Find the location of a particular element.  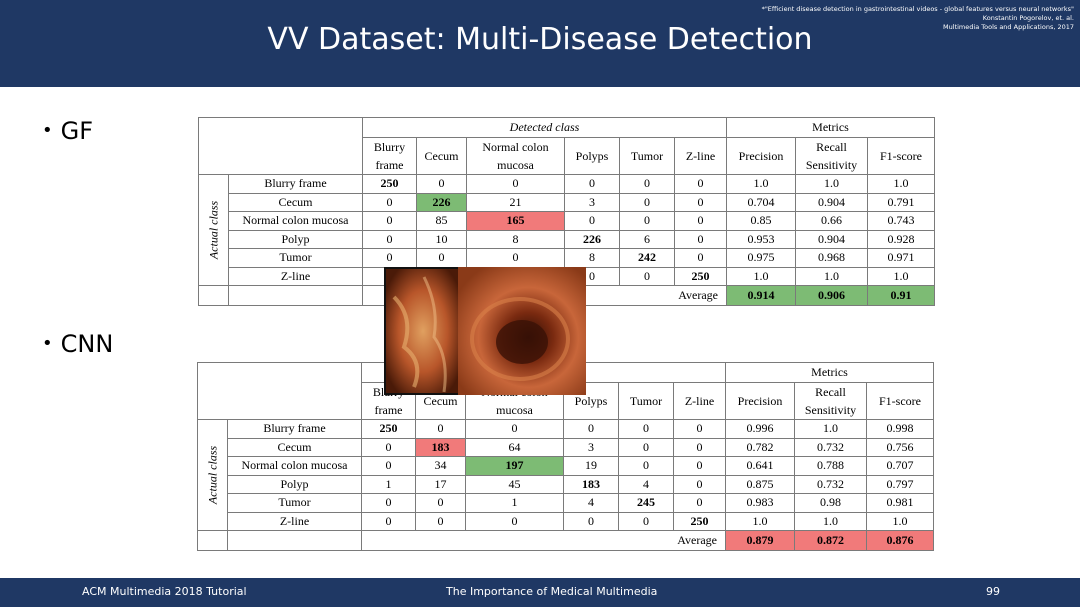

metric-header: F1-score is located at coordinates (900, 401).